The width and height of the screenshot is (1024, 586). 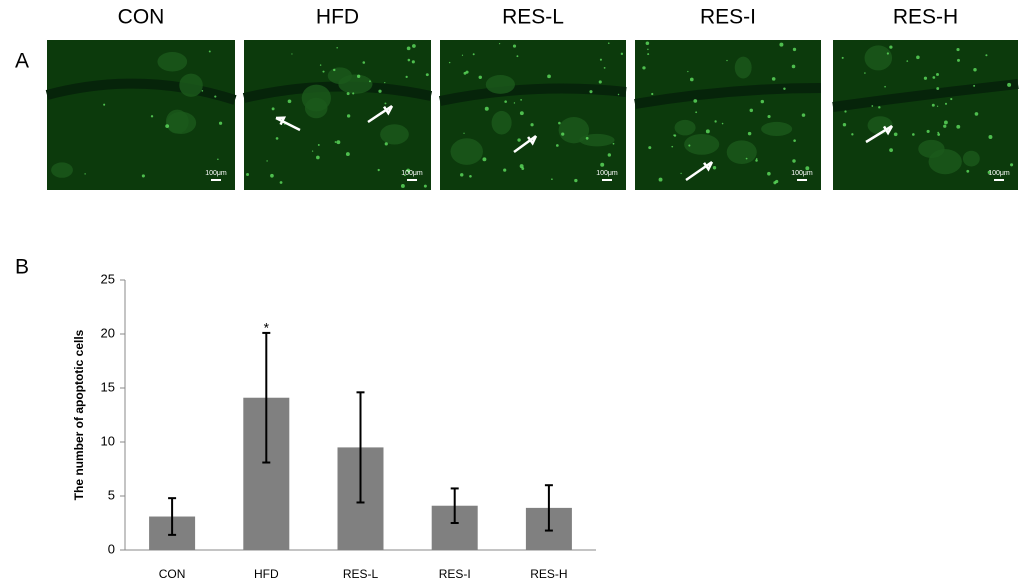 I want to click on x-tick-label: RES-I, so click(x=455, y=574).